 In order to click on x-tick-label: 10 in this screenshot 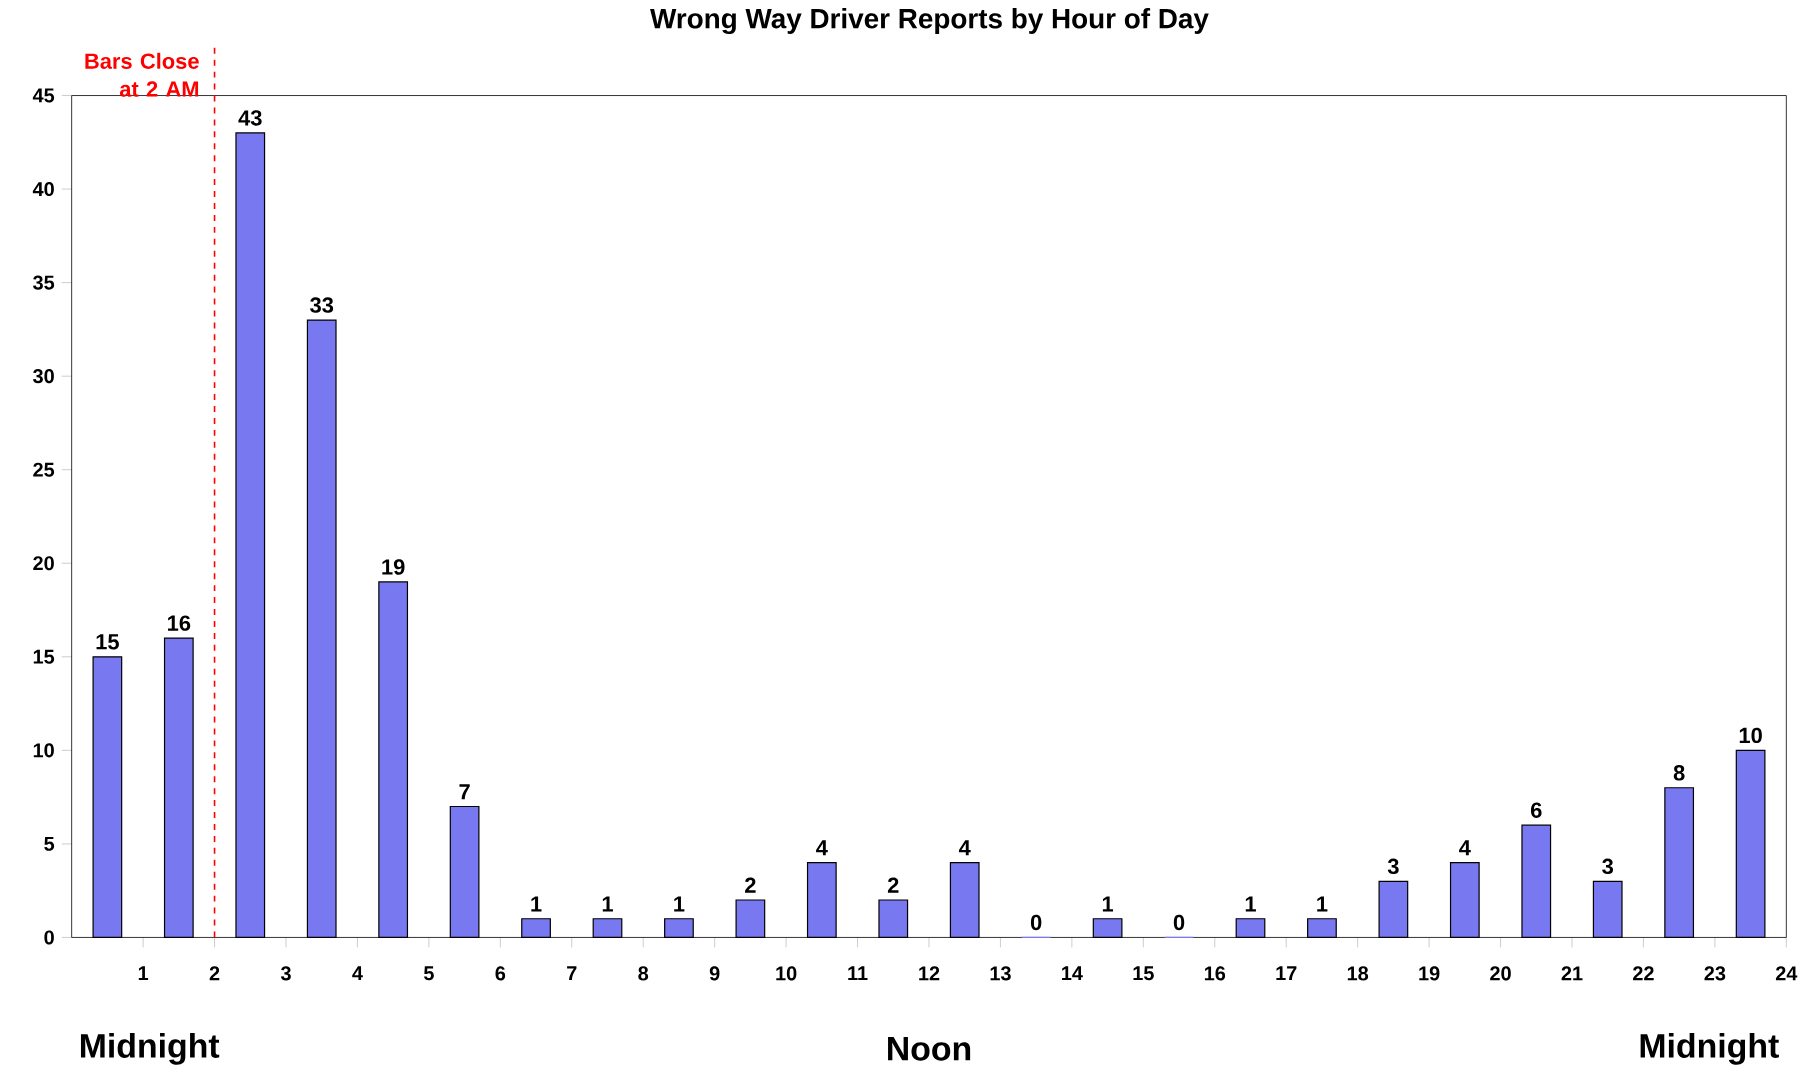, I will do `click(786, 973)`.